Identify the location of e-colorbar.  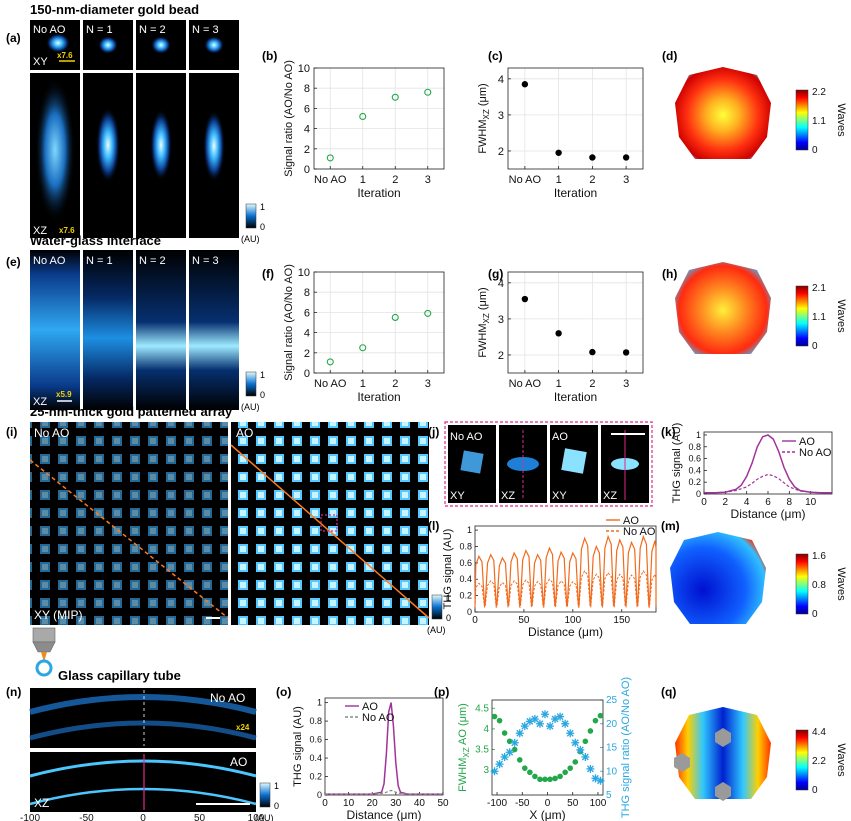
(251, 384).